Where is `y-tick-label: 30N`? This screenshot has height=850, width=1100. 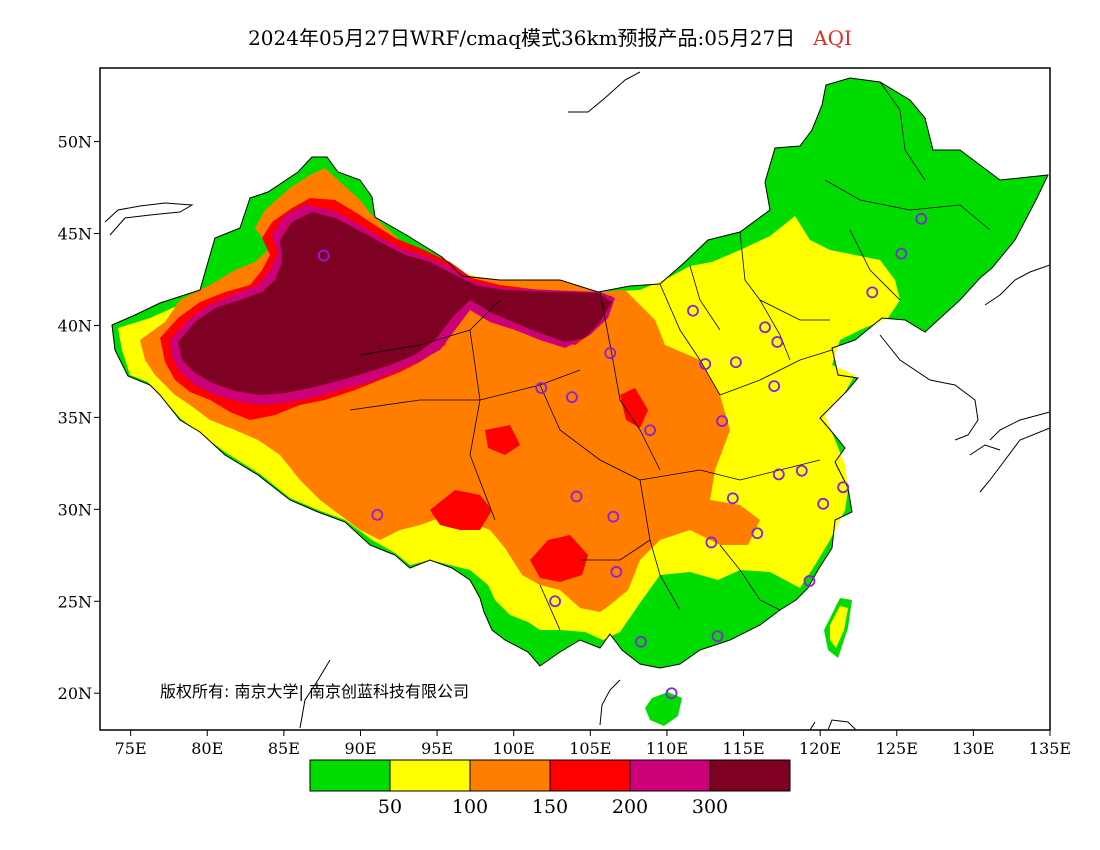
y-tick-label: 30N is located at coordinates (75, 509).